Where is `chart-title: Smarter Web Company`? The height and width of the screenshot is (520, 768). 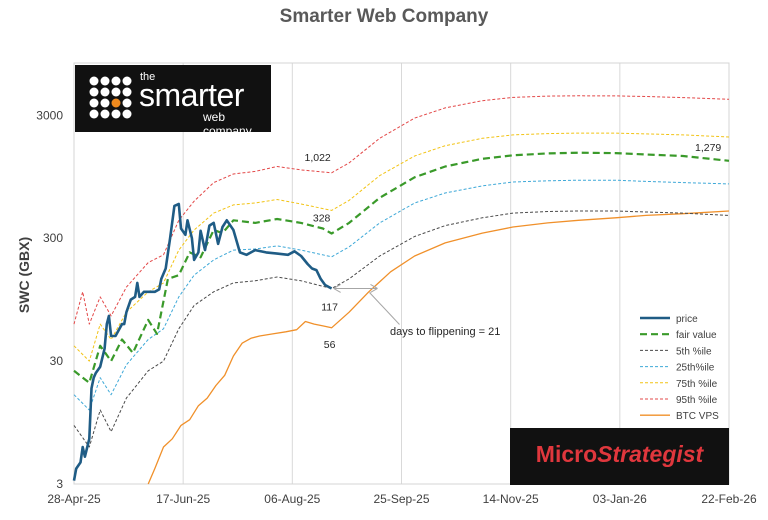
chart-title: Smarter Web Company is located at coordinates (384, 16).